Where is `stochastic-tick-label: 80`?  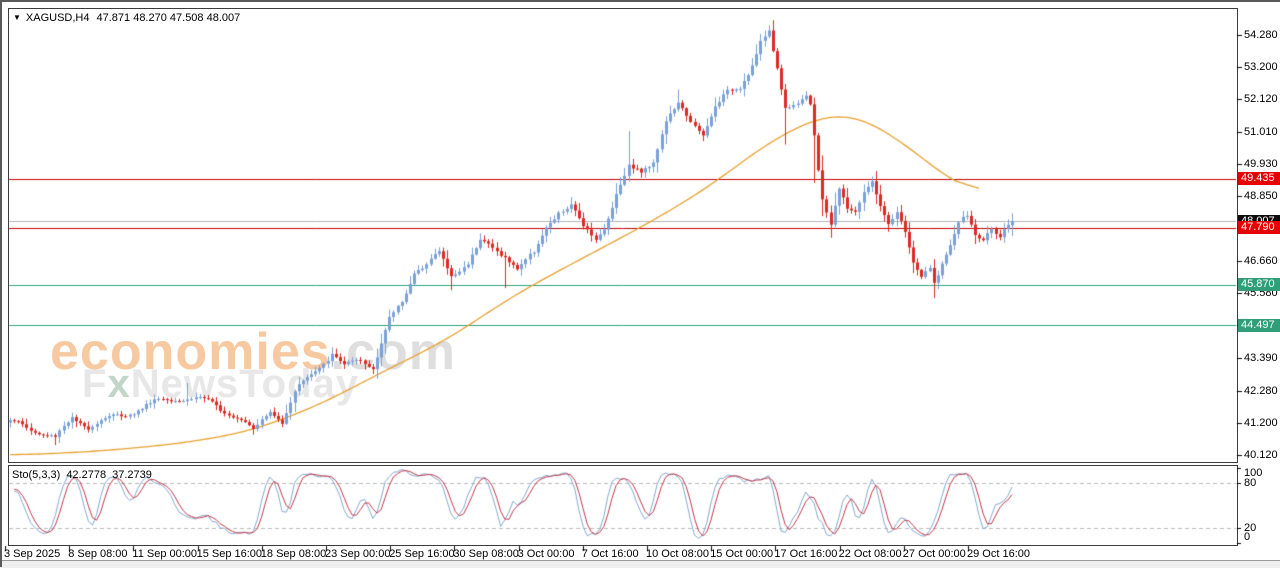
stochastic-tick-label: 80 is located at coordinates (1250, 482).